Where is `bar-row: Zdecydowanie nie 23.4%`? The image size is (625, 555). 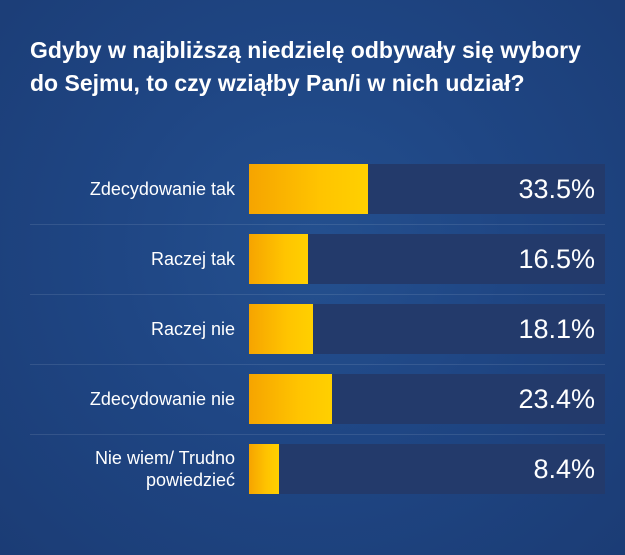
bar-row: Zdecydowanie nie 23.4% is located at coordinates (312, 399).